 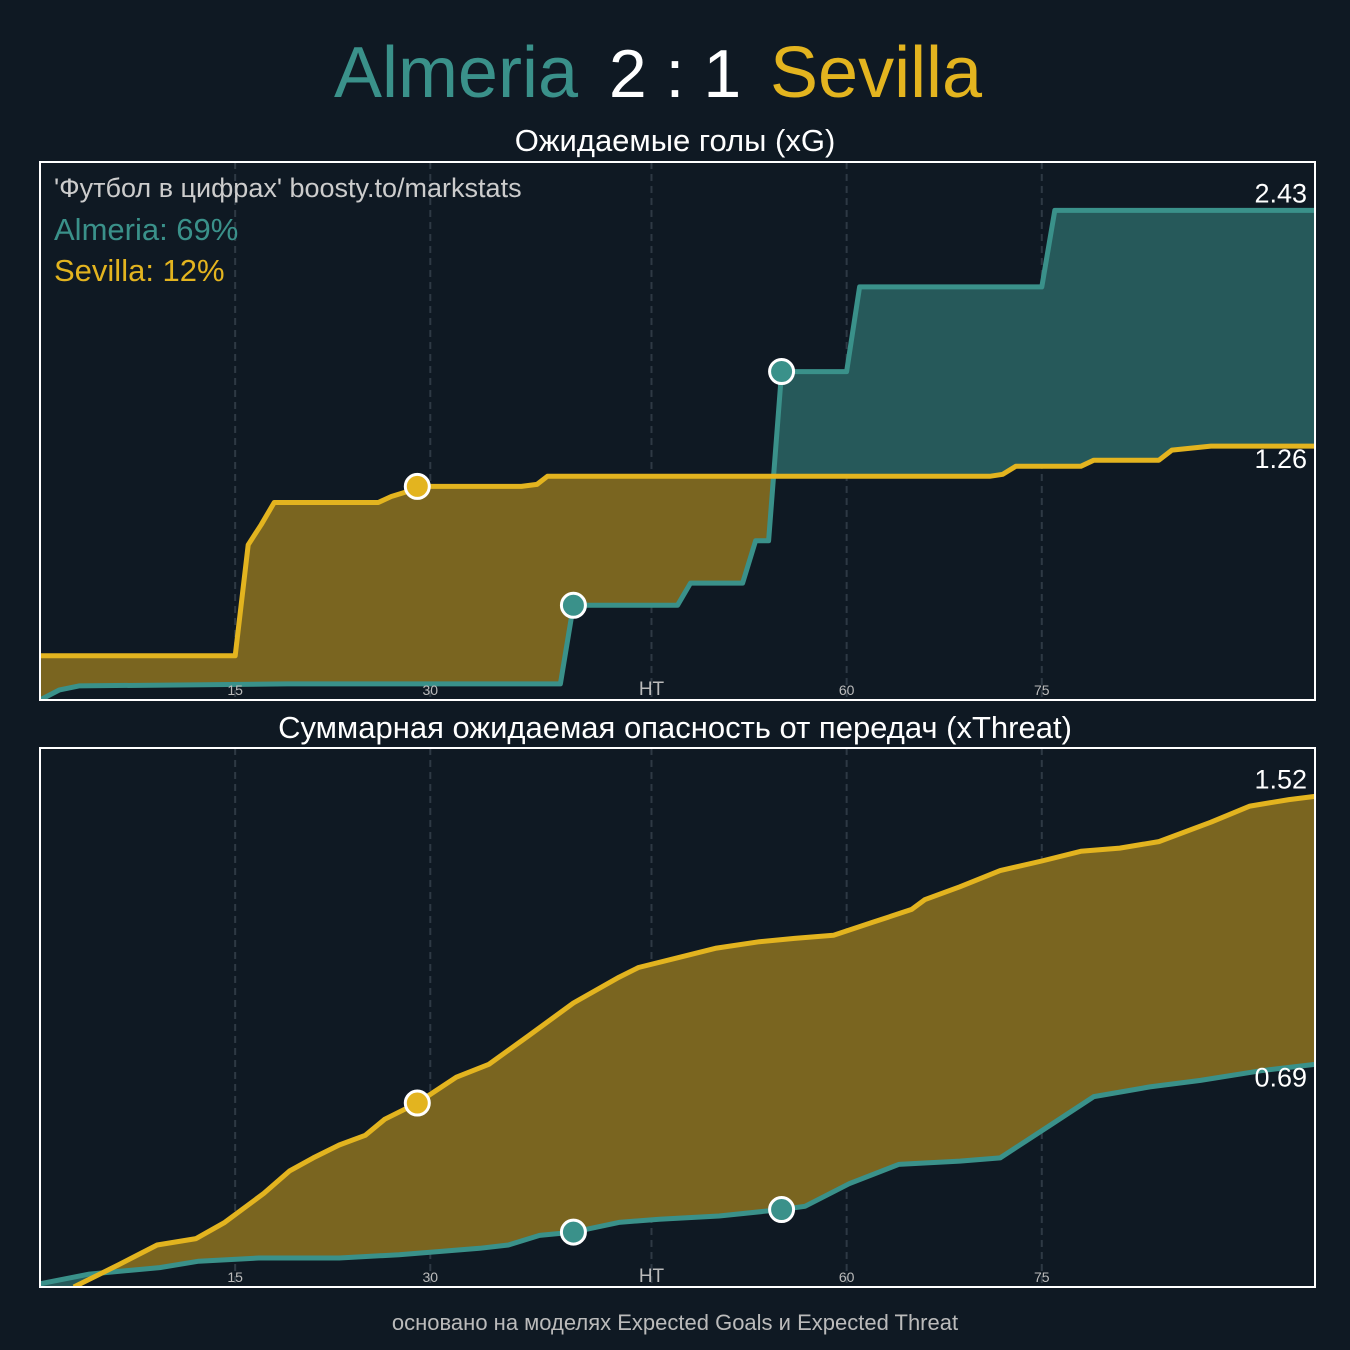 I want to click on score: 2 : 1, so click(x=675, y=74).